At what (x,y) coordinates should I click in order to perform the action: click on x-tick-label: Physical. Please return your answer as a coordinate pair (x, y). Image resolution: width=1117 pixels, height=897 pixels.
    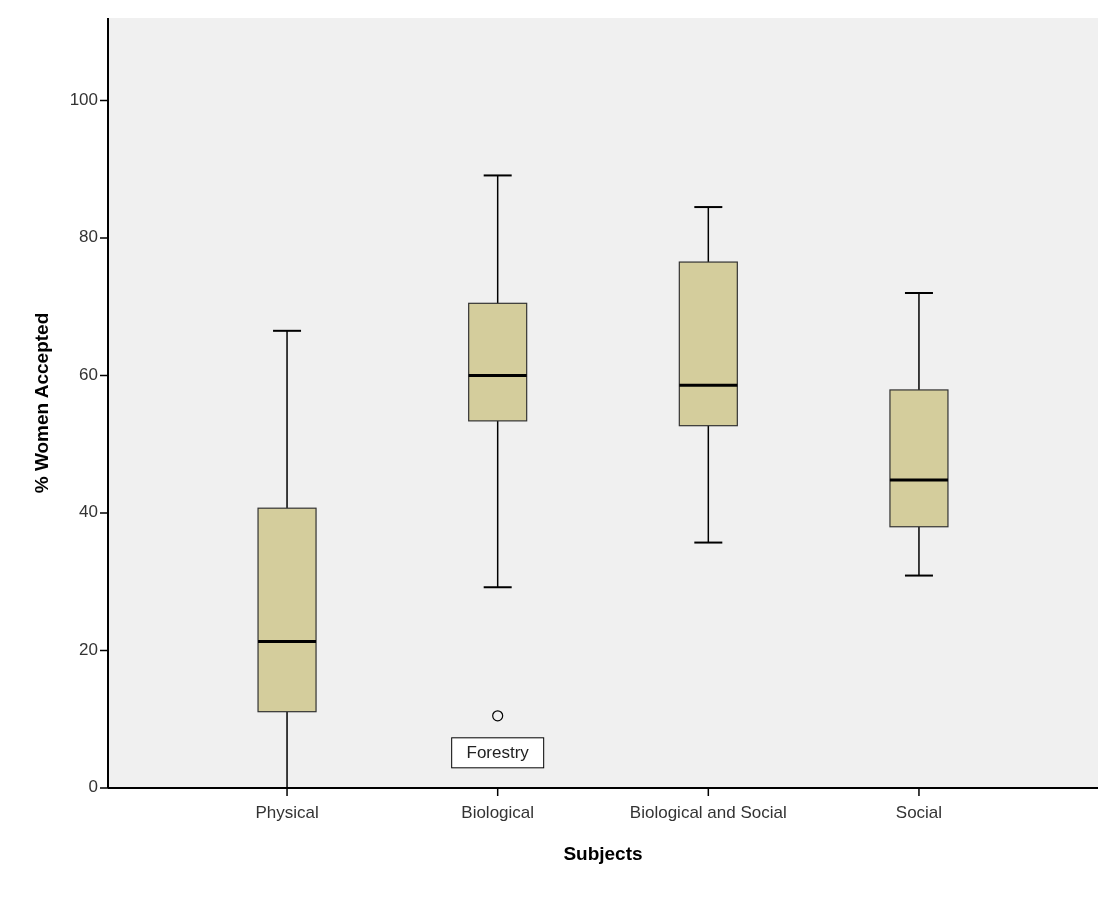
    Looking at the image, I should click on (287, 812).